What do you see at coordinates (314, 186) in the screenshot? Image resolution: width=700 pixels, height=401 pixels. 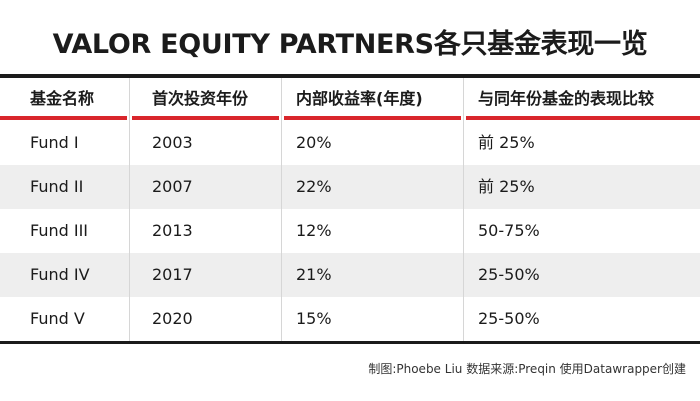 I see `irr-cell: 22%` at bounding box center [314, 186].